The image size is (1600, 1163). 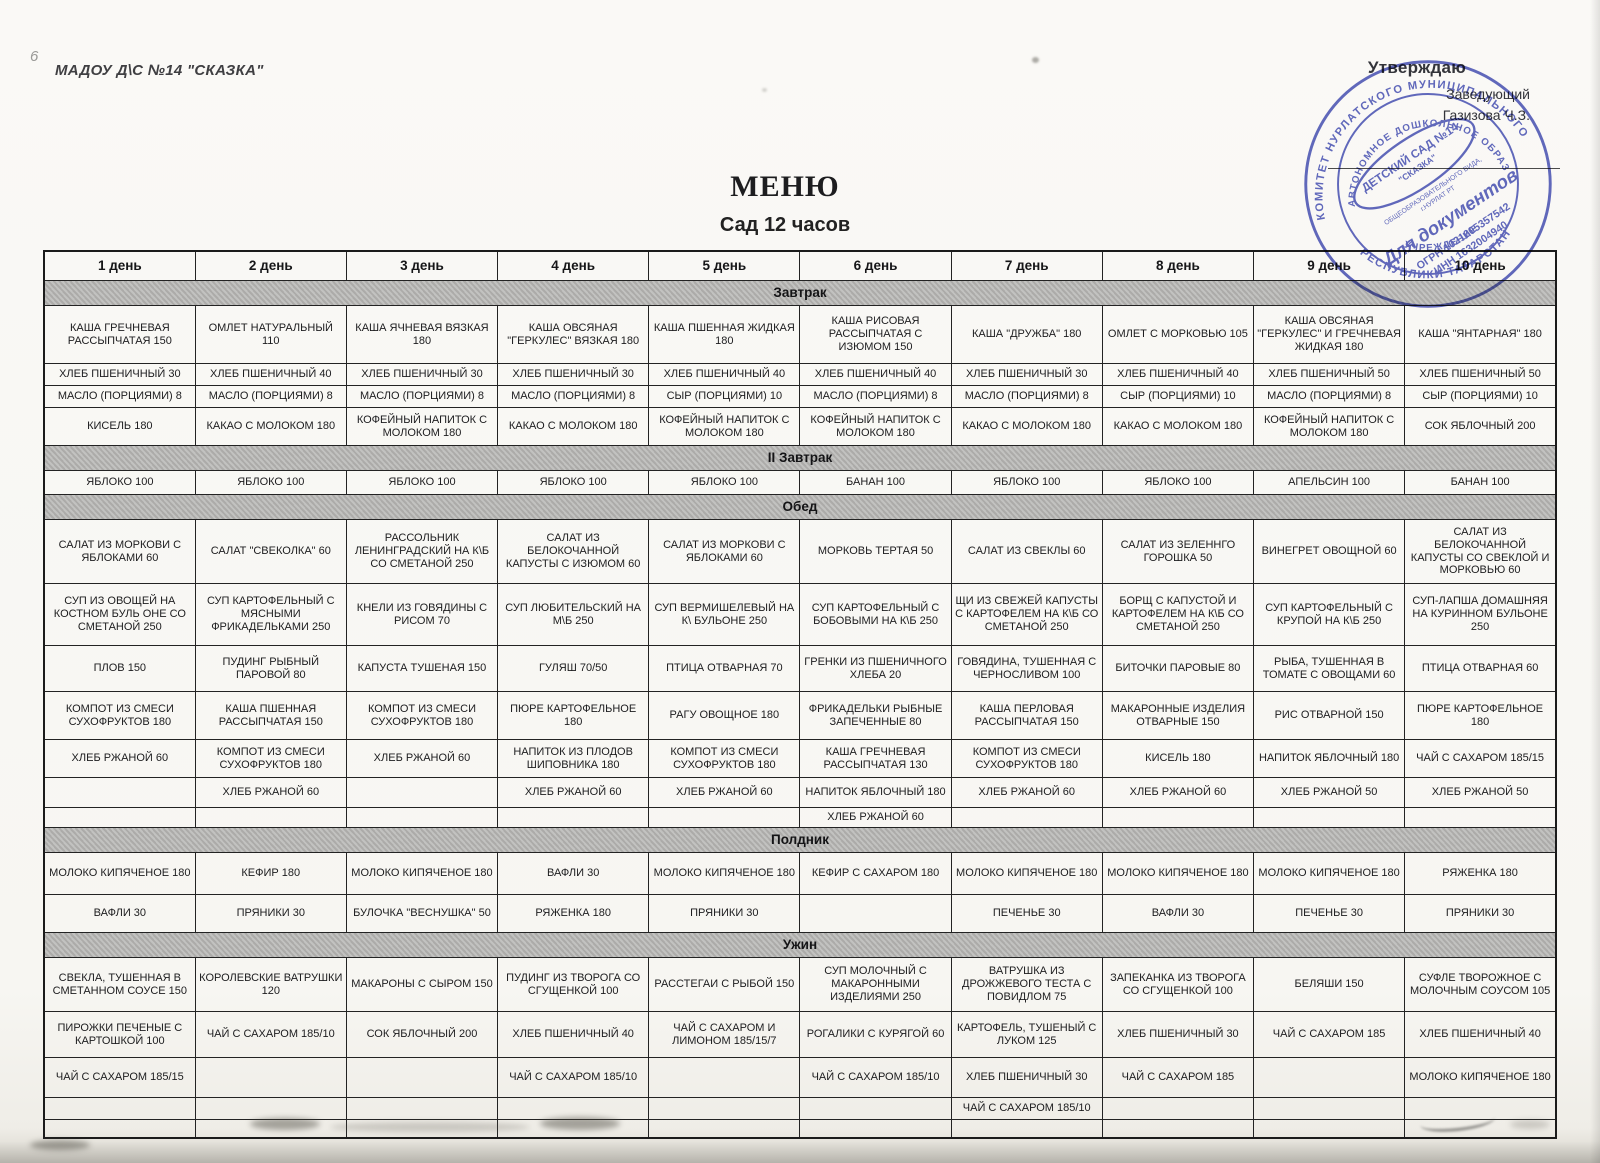 What do you see at coordinates (119, 984) in the screenshot?
I see `menu-cell: СВЕКЛА, ТУШЕННАЯ В СМЕТАННОМ СОУСЕ 150` at bounding box center [119, 984].